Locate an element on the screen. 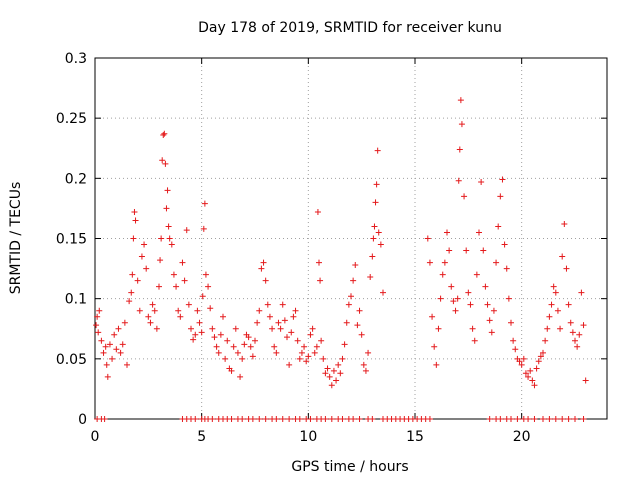 The width and height of the screenshot is (640, 480). y-tick-label: 0.1 is located at coordinates (76, 300).